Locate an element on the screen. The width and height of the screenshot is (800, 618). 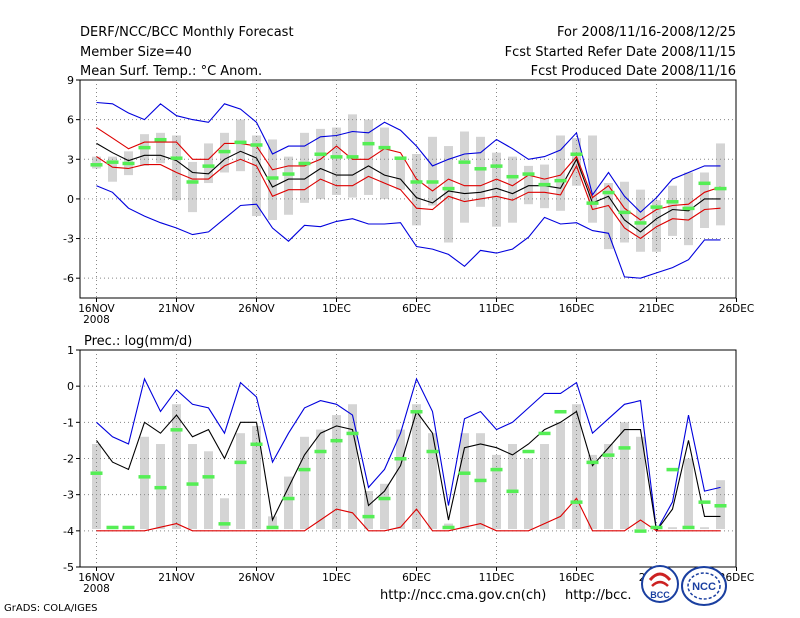
panel1-ytick-label: 0 is located at coordinates (70, 199).